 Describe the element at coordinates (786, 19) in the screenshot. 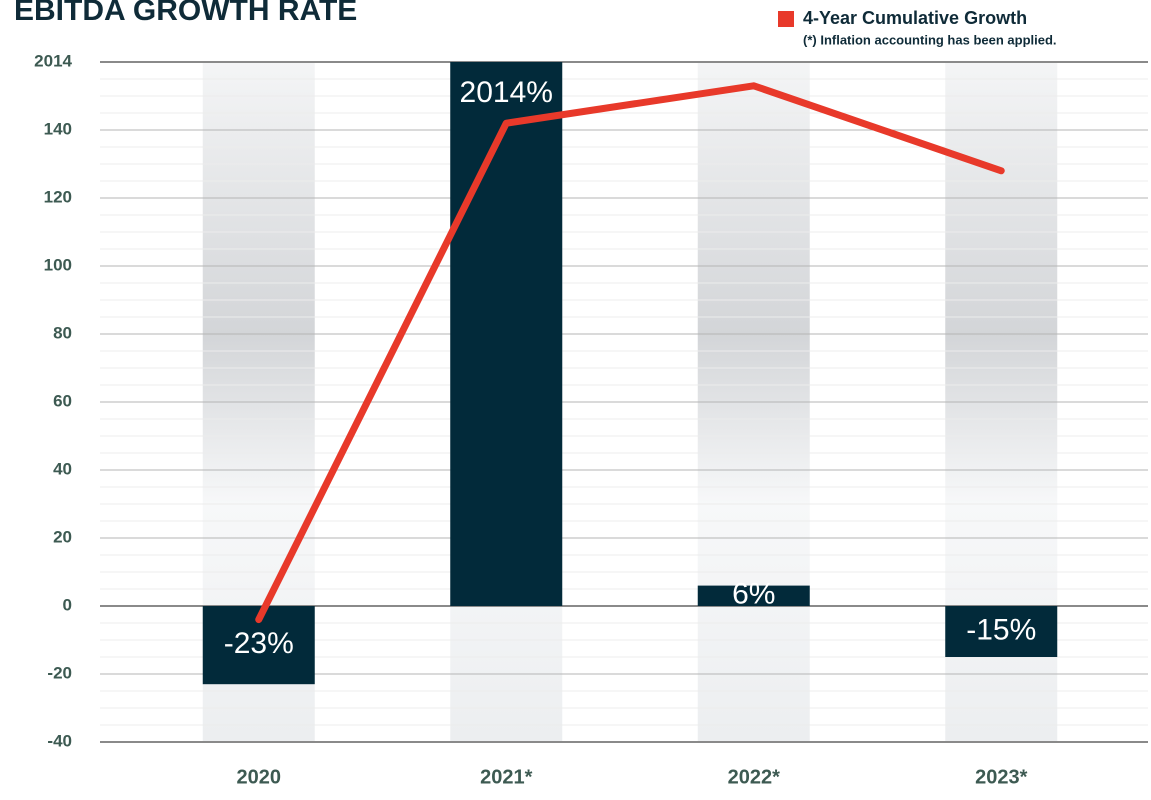

I see `legend-swatch` at that location.